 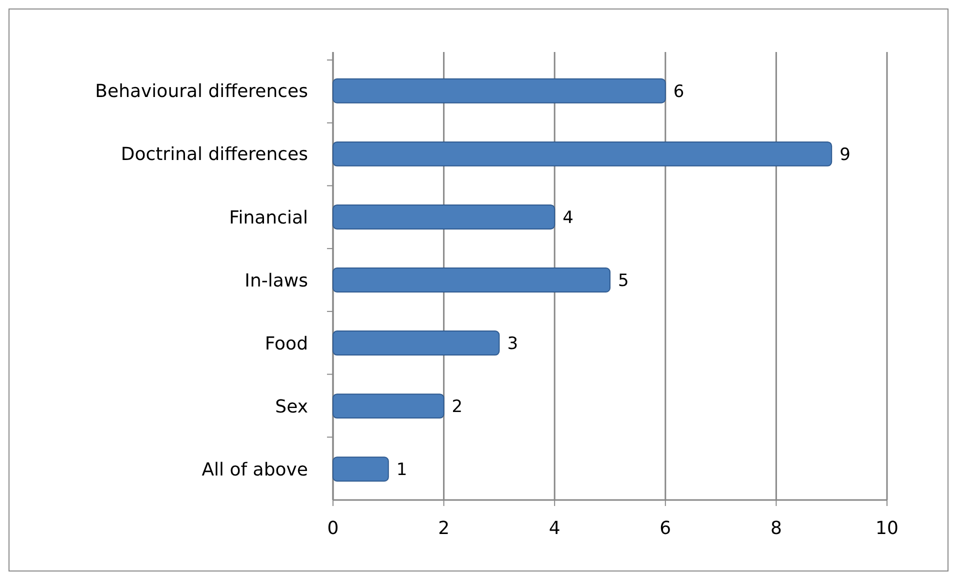 I want to click on y-tick-label: Food, so click(x=286, y=343).